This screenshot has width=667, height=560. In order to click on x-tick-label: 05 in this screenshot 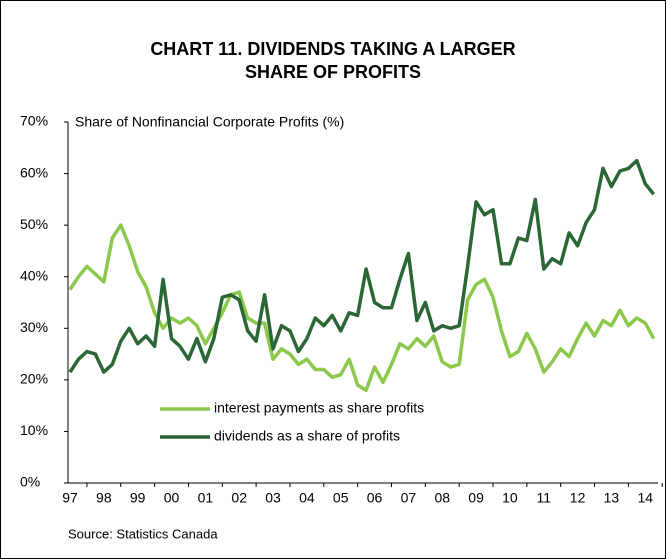, I will do `click(341, 498)`.